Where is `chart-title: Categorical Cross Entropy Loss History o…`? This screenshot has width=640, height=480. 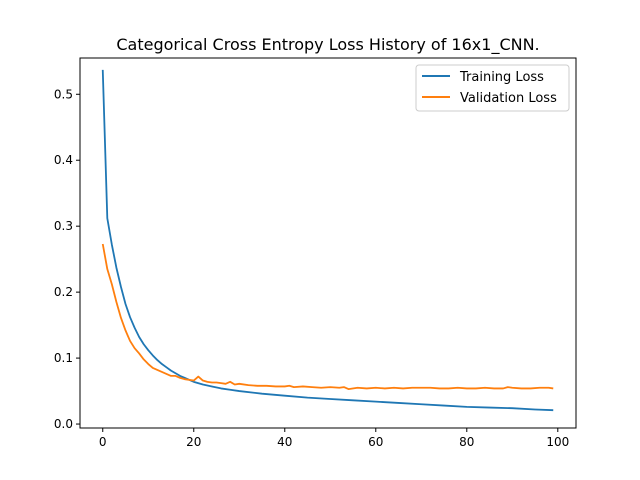
chart-title: Categorical Cross Entropy Loss History o… is located at coordinates (327, 45).